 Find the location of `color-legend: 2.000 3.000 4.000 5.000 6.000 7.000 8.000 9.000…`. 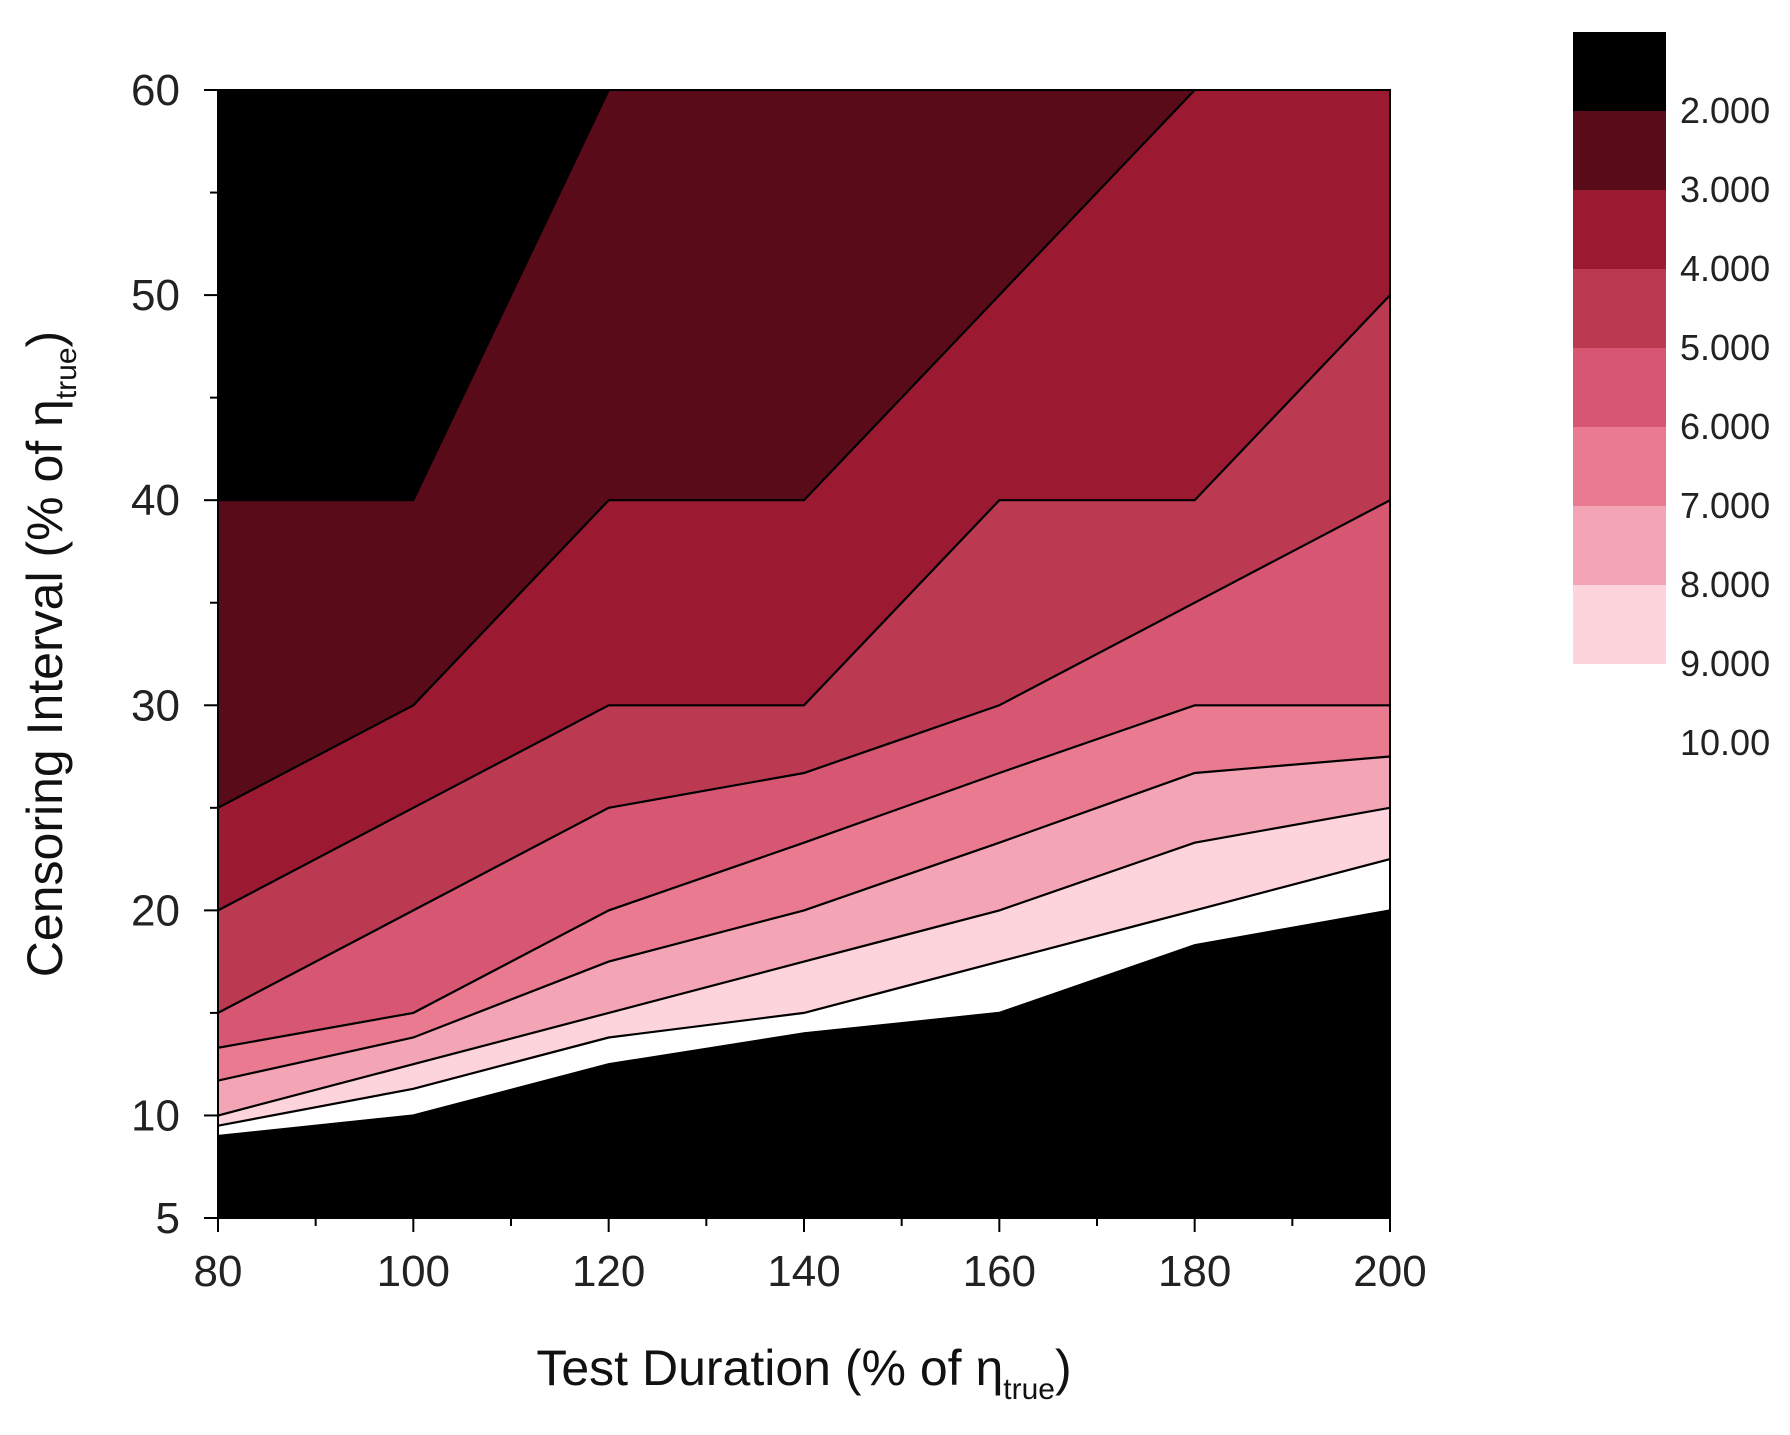

color-legend: 2.000 3.000 4.000 5.000 6.000 7.000 8.000 9.000… is located at coordinates (1671, 397).